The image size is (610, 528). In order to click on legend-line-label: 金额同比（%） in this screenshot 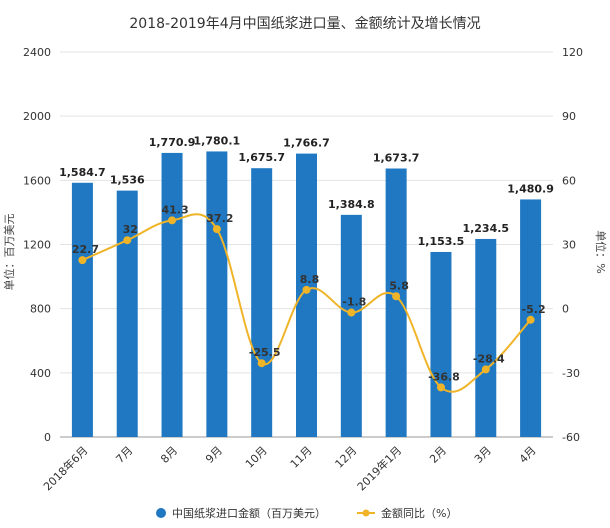, I will do `click(419, 513)`.